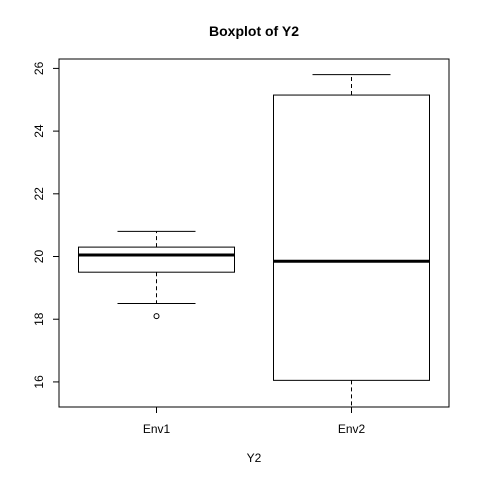 This screenshot has height=480, width=480. Describe the element at coordinates (156, 259) in the screenshot. I see `box-env1` at that location.